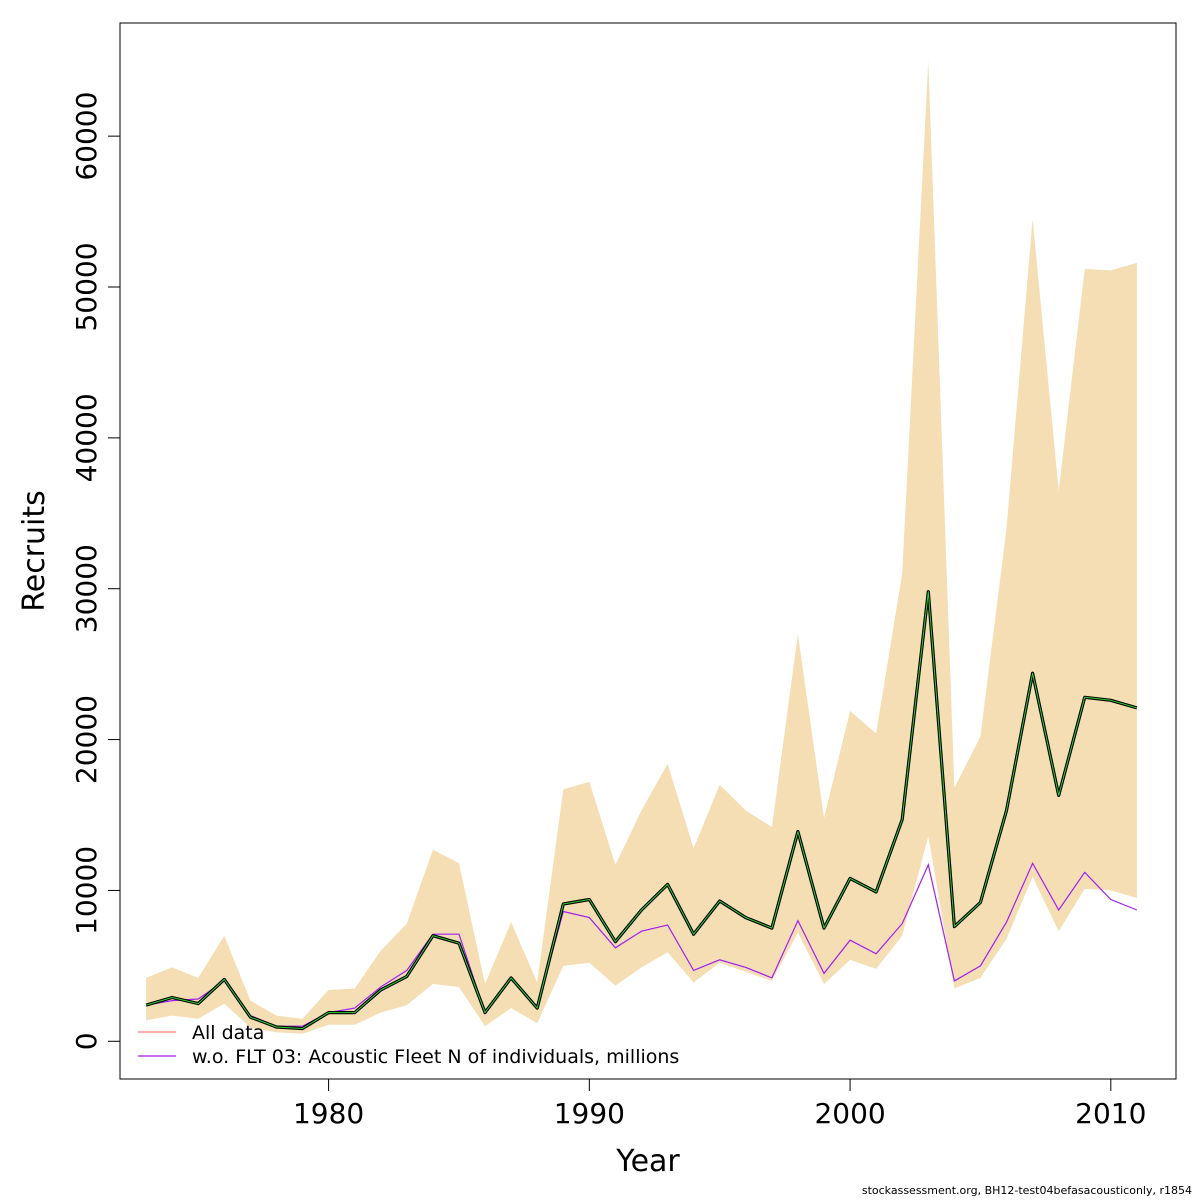  Describe the element at coordinates (86, 890) in the screenshot. I see `y-tick-label: 10000` at that location.